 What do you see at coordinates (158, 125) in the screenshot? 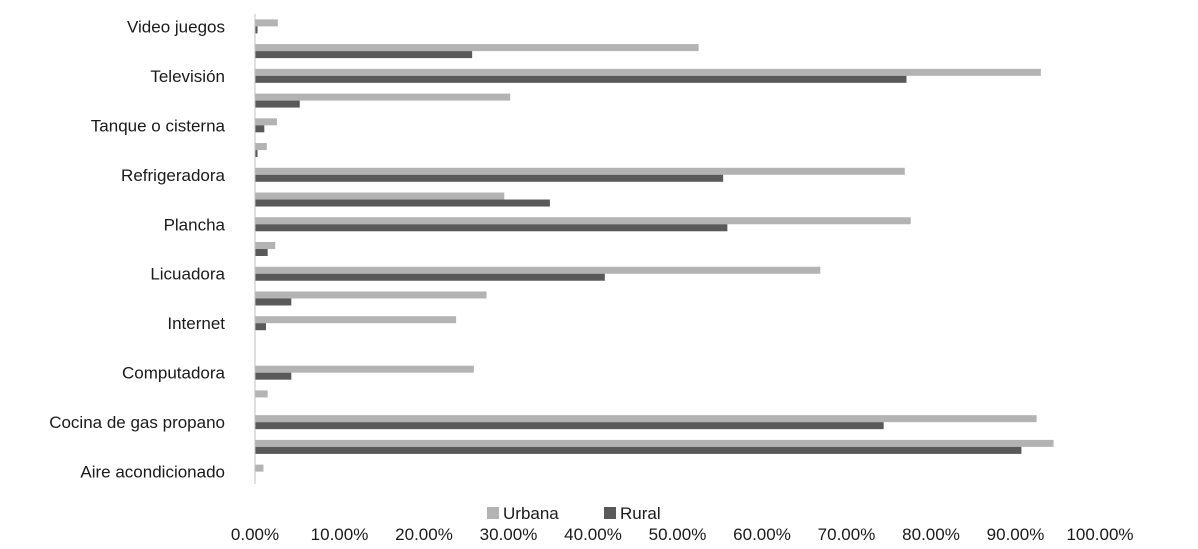
I see `category-label-14: Tanque o cisterna` at bounding box center [158, 125].